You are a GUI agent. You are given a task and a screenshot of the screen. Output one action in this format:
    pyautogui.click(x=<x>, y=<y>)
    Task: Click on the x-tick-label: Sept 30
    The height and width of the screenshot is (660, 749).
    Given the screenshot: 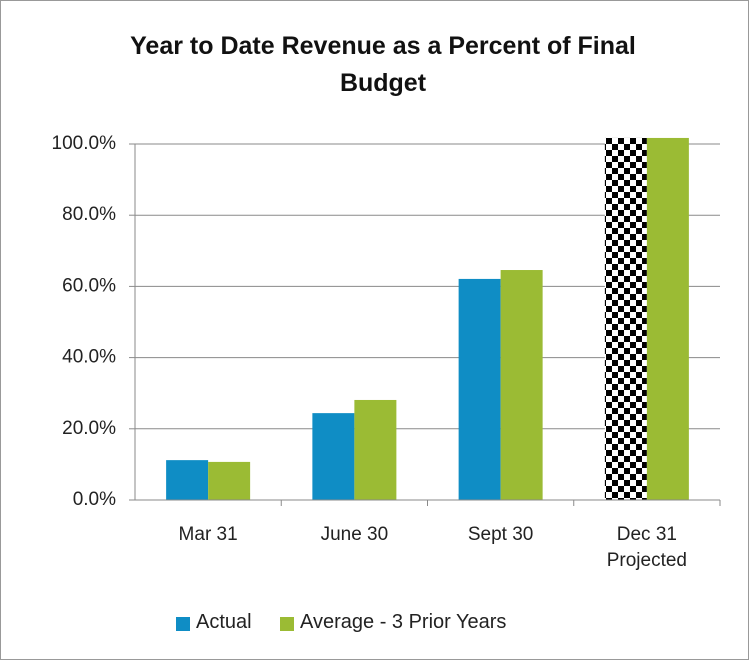 What is the action you would take?
    pyautogui.click(x=500, y=534)
    